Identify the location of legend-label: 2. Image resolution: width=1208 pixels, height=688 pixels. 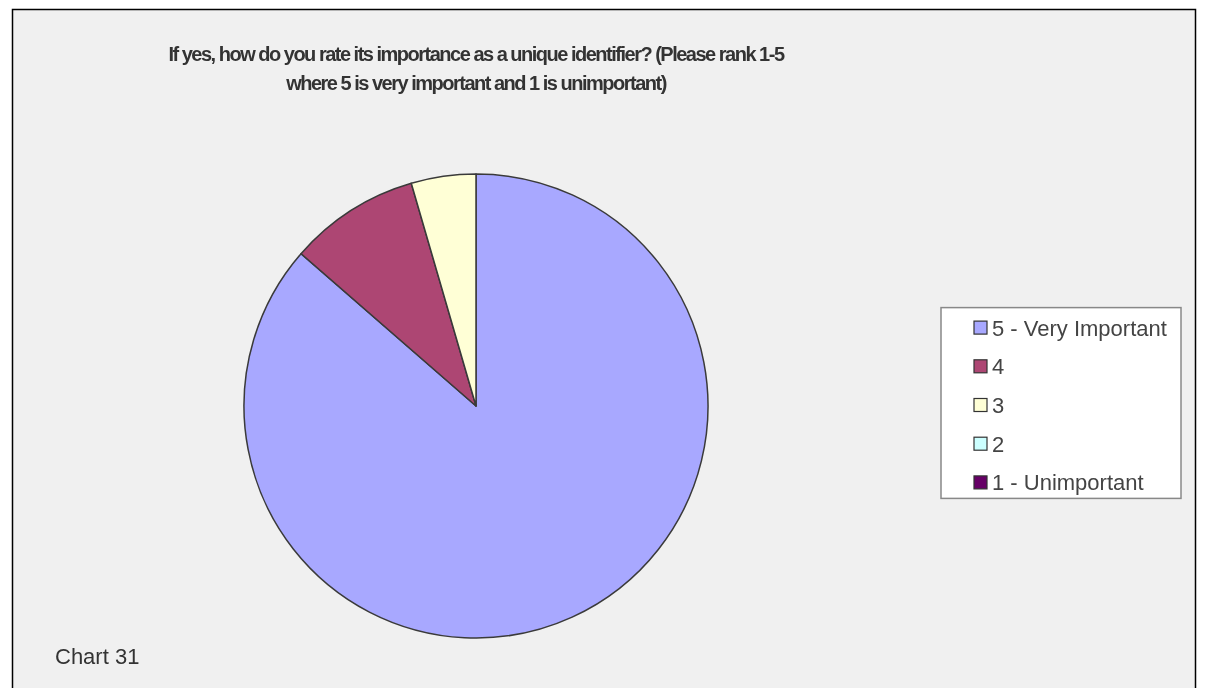
(998, 444).